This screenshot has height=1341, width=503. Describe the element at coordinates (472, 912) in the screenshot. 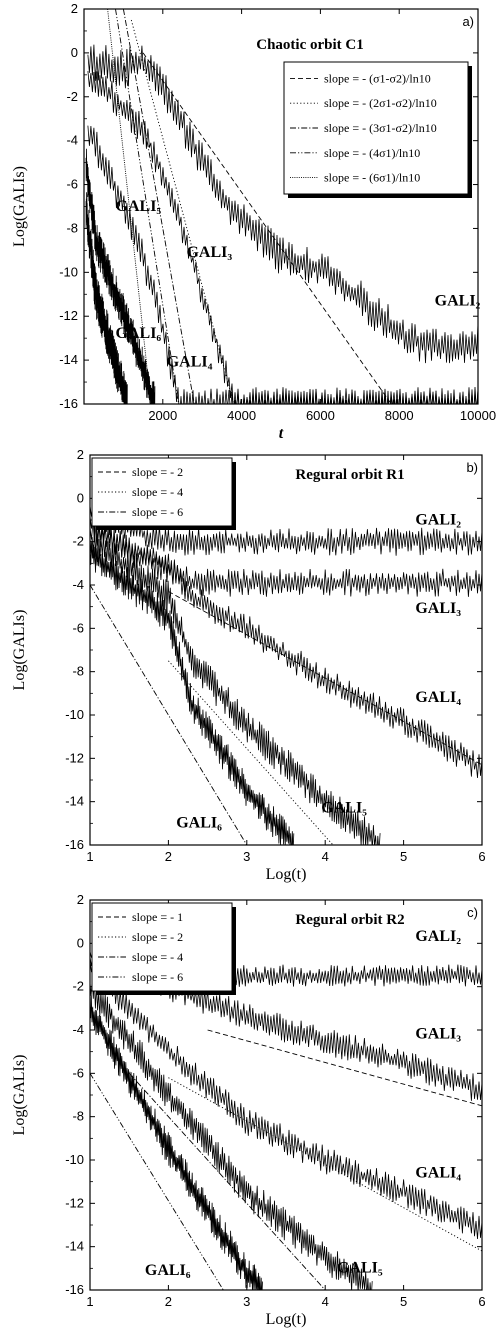

I see `panel-tag: c)` at that location.